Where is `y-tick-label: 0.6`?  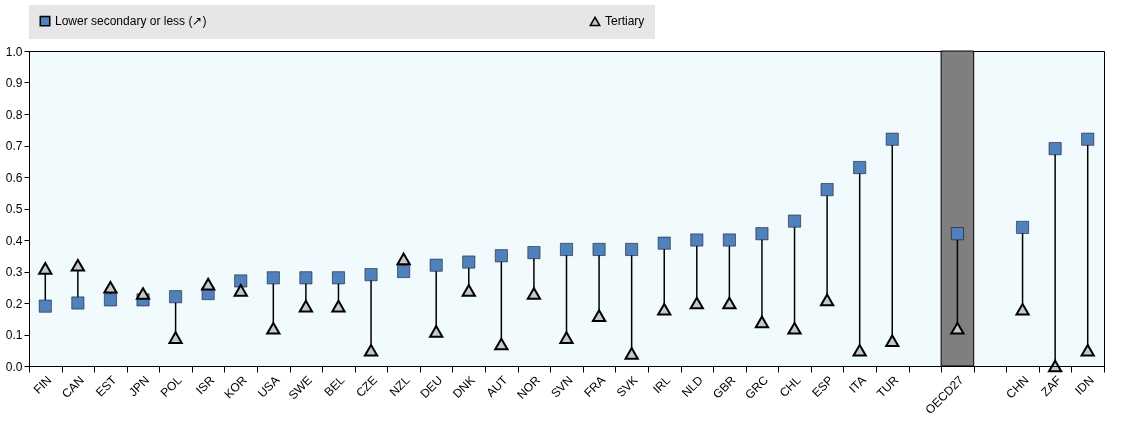 y-tick-label: 0.6 is located at coordinates (14, 177).